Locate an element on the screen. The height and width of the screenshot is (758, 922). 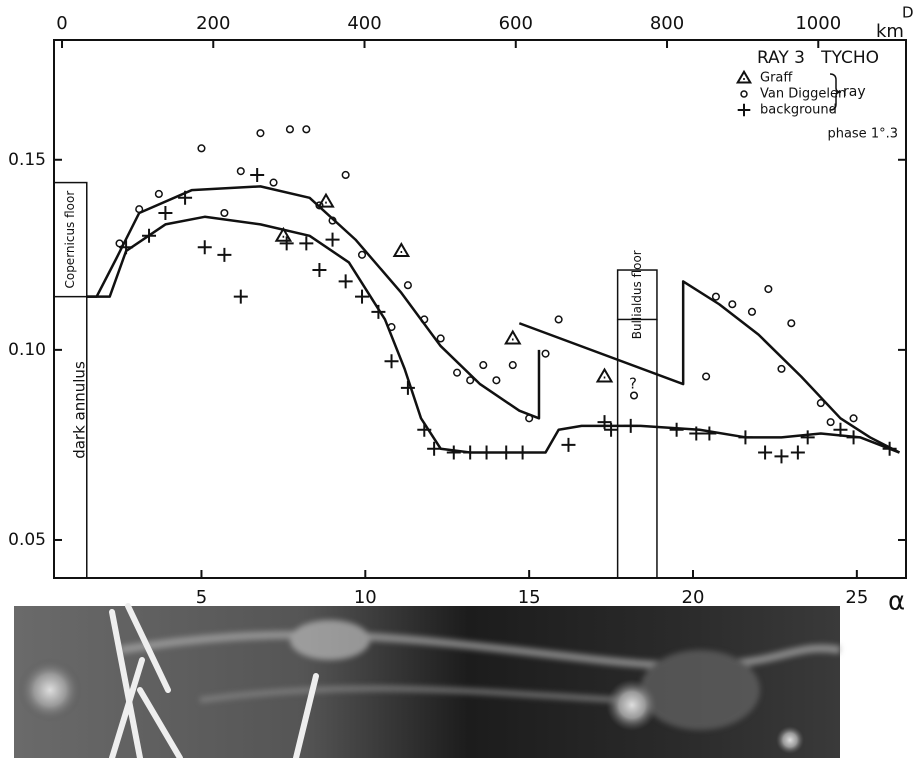
x2-axis-symbol: D is located at coordinates (908, 13).